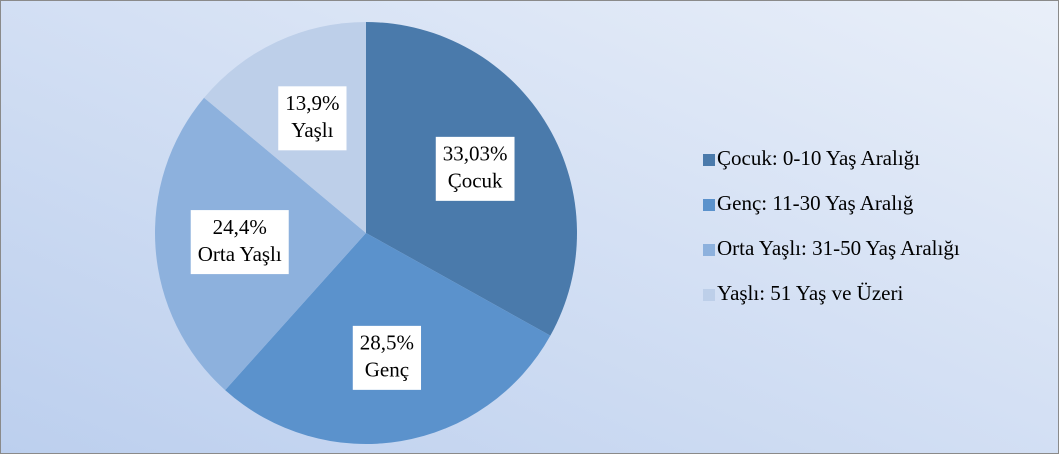  I want to click on data-label-value: 24,4%, so click(240, 227).